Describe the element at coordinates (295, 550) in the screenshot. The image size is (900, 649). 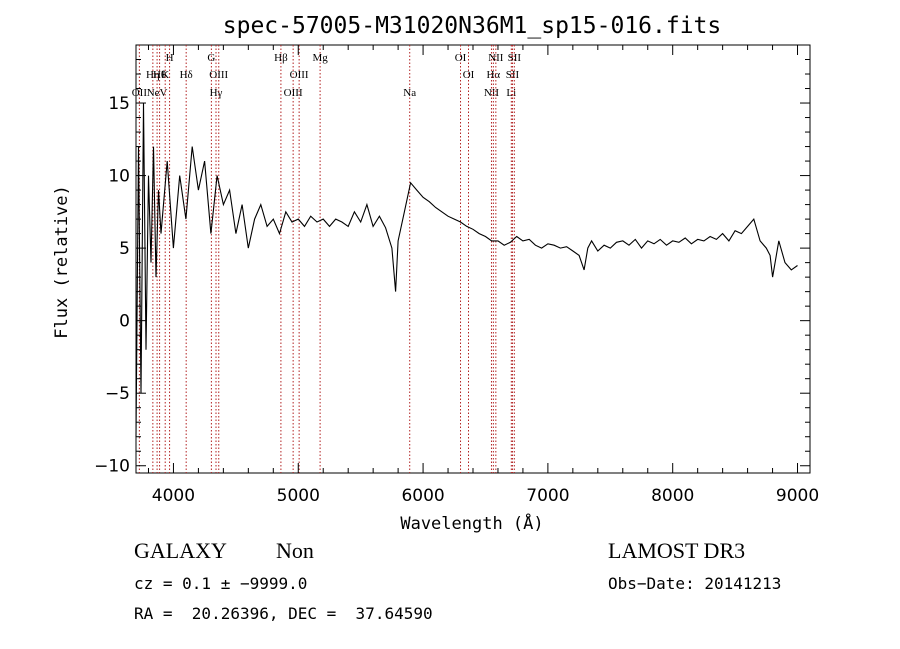
I see `object-subclass: Non` at that location.